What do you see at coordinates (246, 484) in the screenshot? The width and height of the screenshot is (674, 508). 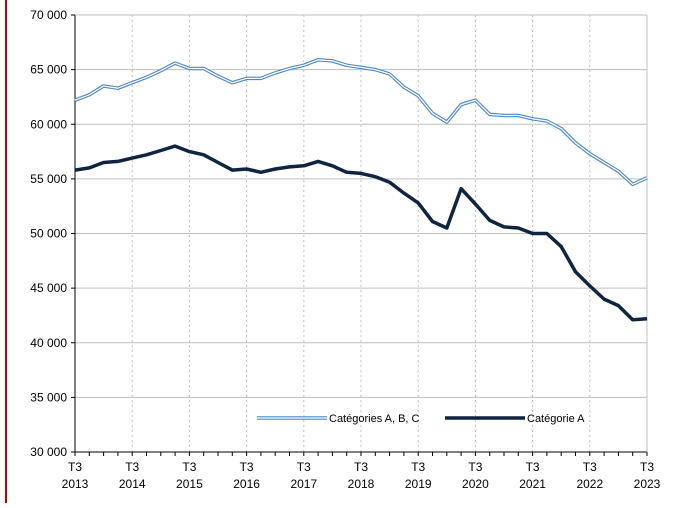 I see `x-tick-label-line: 2016` at bounding box center [246, 484].